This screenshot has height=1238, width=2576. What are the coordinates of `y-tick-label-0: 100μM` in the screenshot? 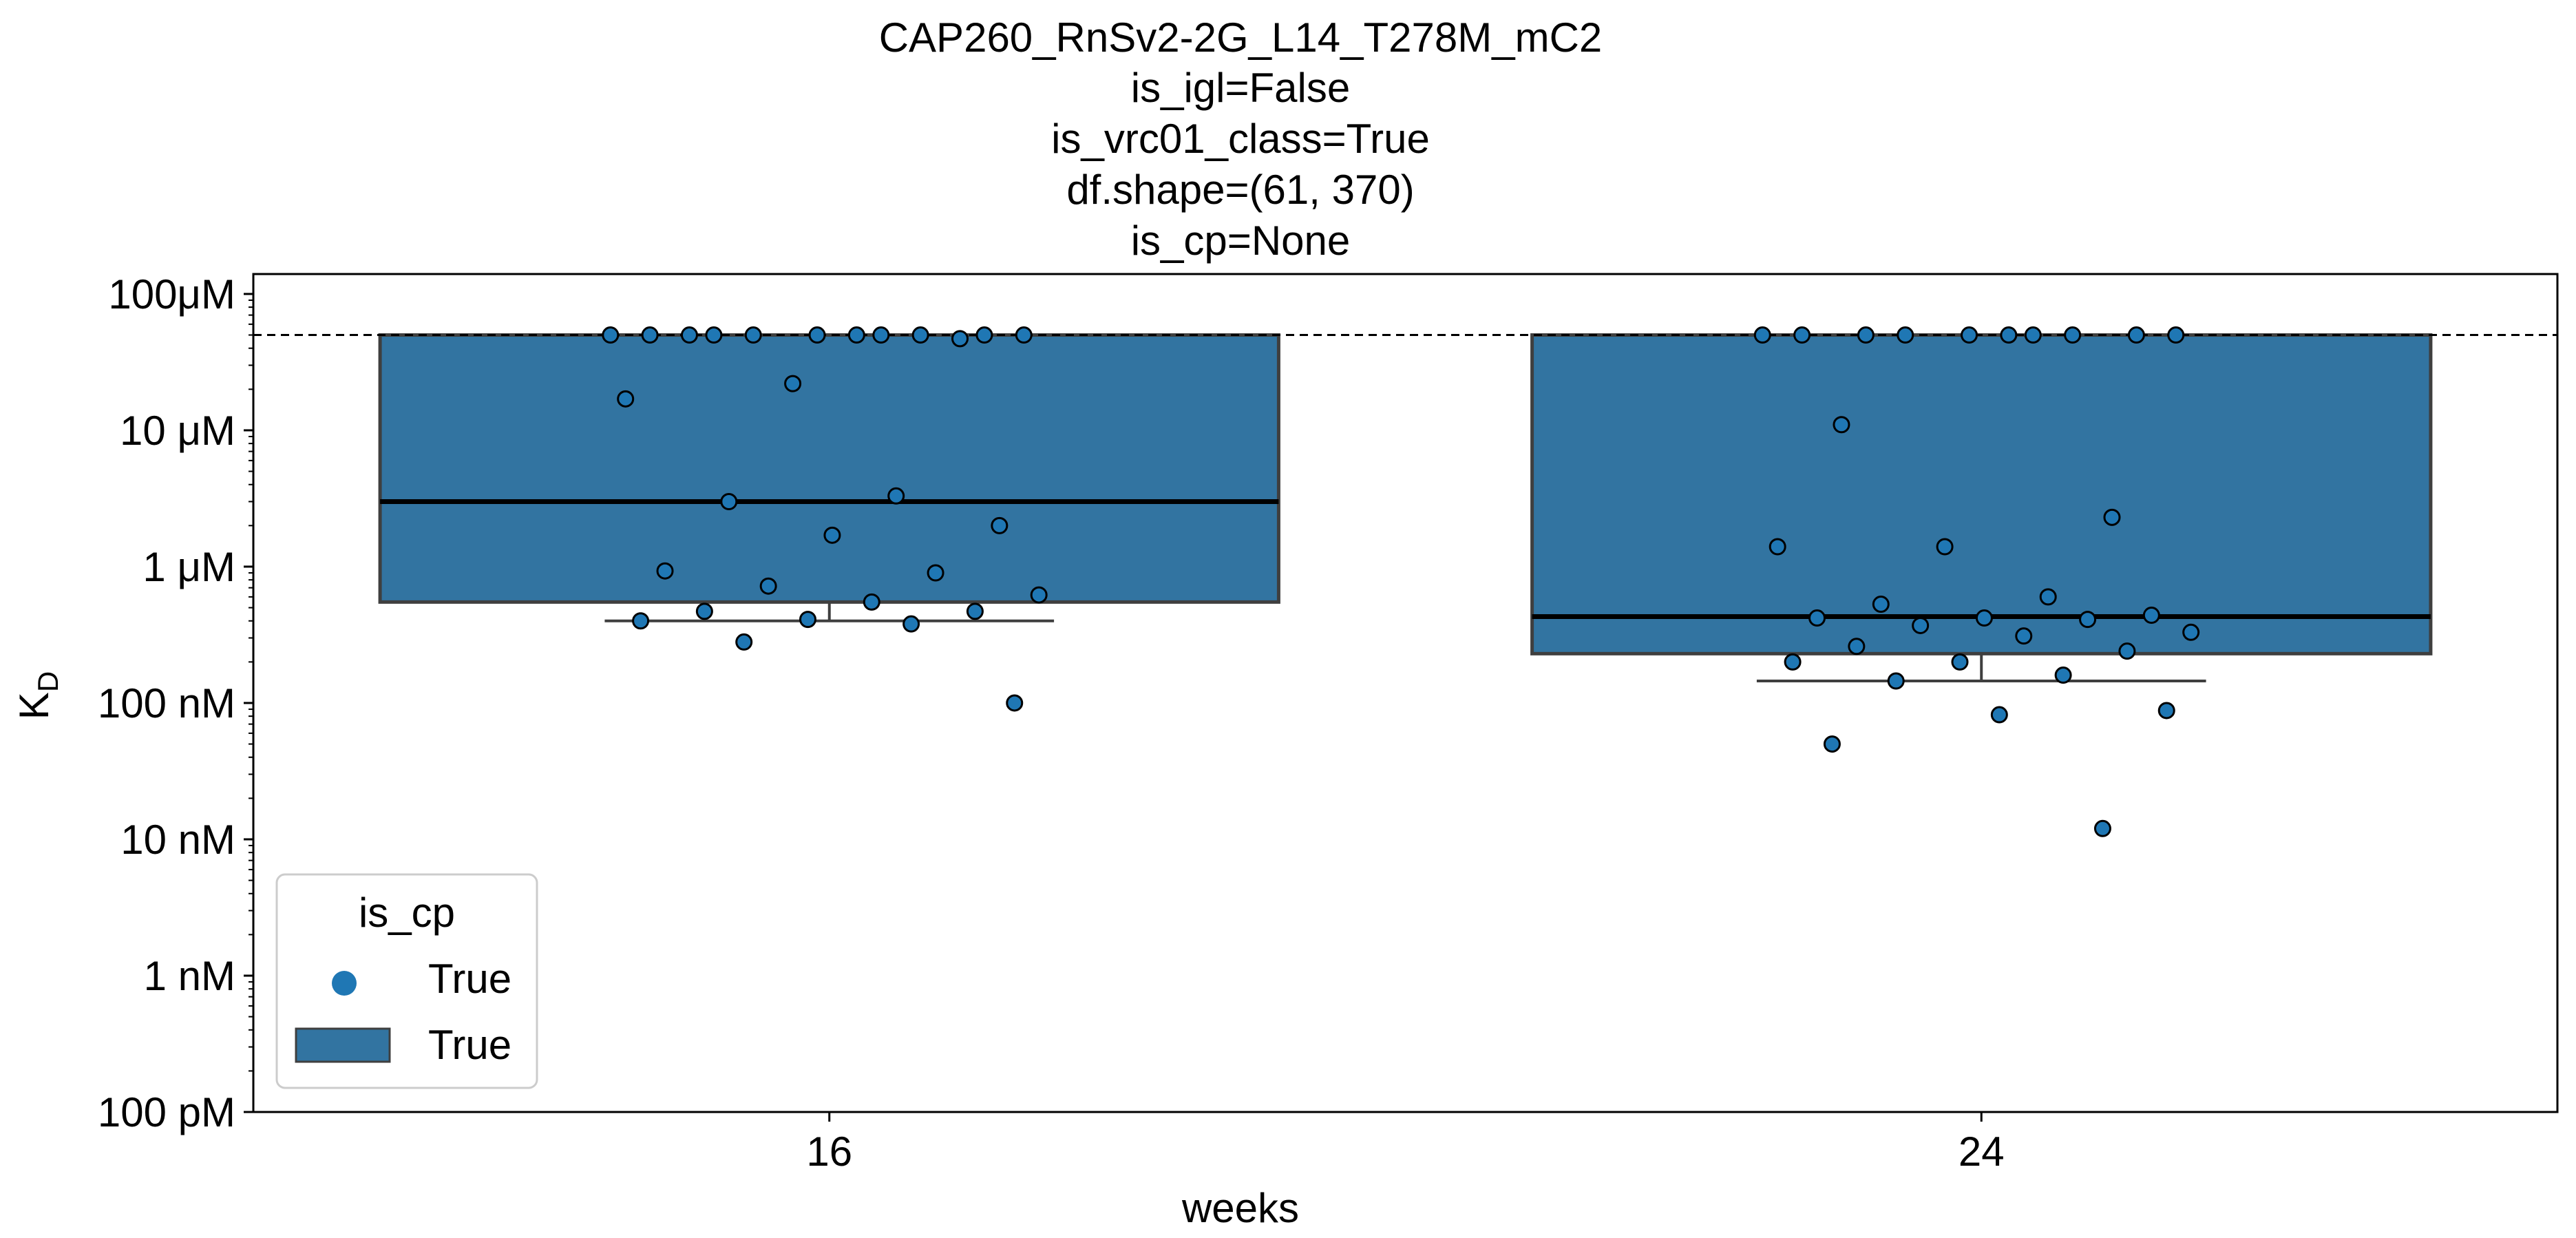 It's located at (172, 294).